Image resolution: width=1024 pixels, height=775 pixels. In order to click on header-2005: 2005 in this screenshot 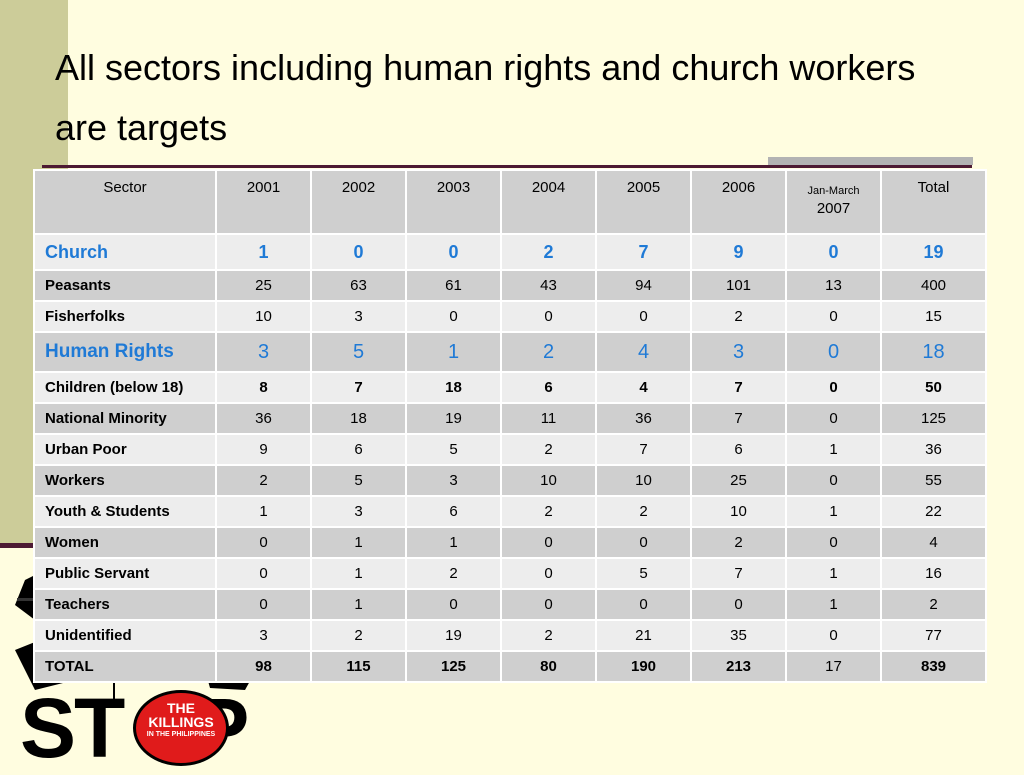, I will do `click(643, 202)`.